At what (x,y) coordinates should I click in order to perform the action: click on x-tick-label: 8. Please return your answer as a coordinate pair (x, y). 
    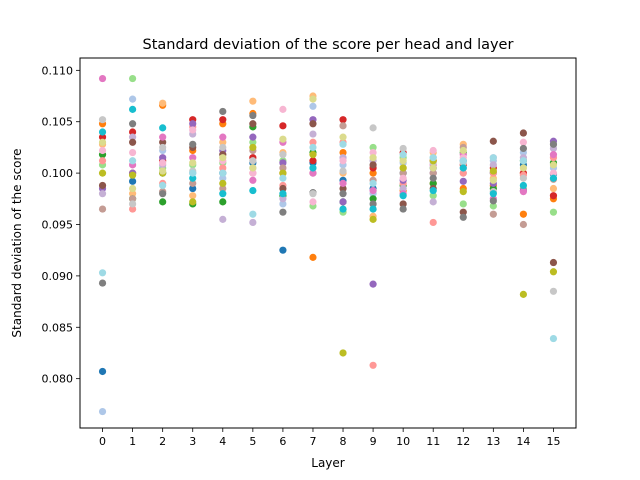
    Looking at the image, I should click on (343, 441).